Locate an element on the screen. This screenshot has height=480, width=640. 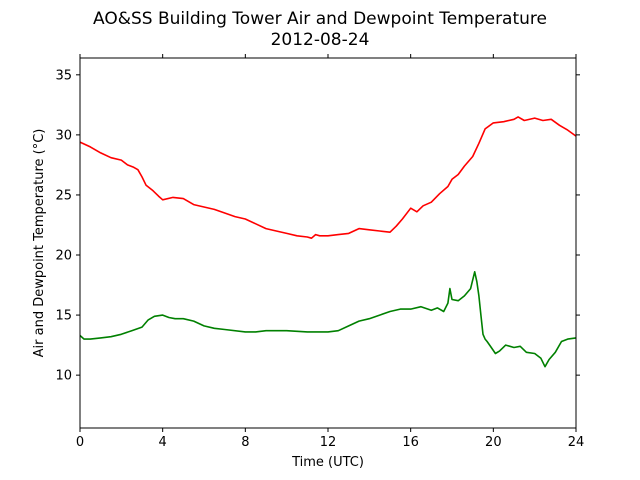
chart-subtitle: 2012-08-24 is located at coordinates (320, 40).